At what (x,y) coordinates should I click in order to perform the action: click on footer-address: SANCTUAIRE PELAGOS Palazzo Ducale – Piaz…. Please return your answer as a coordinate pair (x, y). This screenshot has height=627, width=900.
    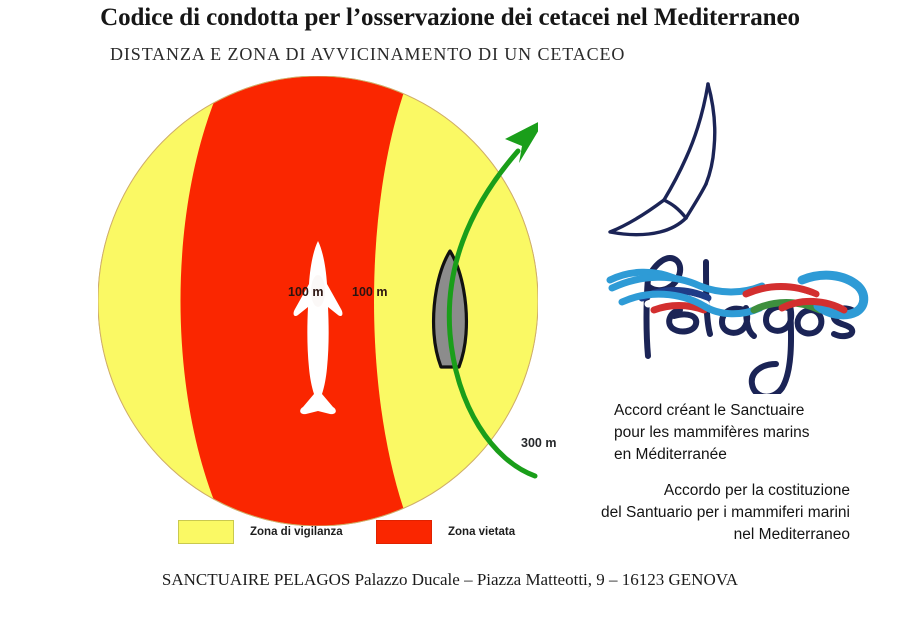
    Looking at the image, I should click on (450, 579).